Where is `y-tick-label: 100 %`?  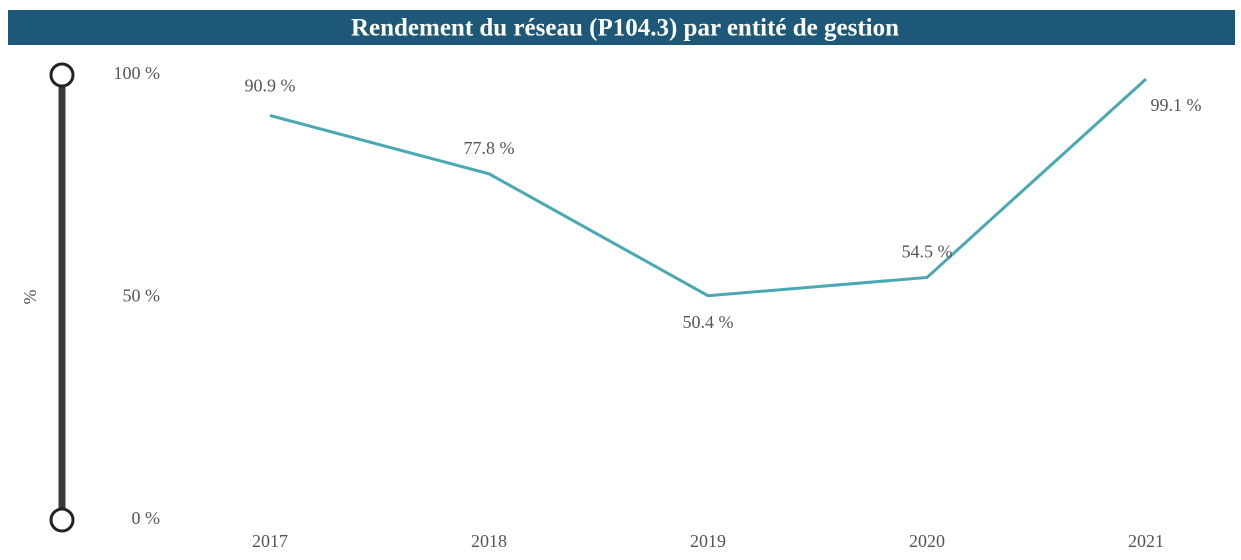 y-tick-label: 100 % is located at coordinates (137, 73).